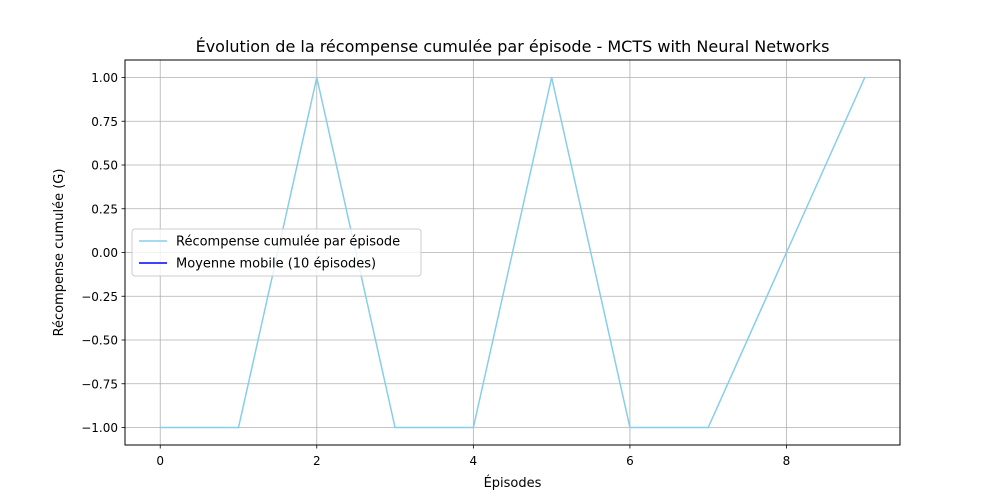 The image size is (1000, 500). I want to click on y-tick-label: −0.75, so click(99, 384).